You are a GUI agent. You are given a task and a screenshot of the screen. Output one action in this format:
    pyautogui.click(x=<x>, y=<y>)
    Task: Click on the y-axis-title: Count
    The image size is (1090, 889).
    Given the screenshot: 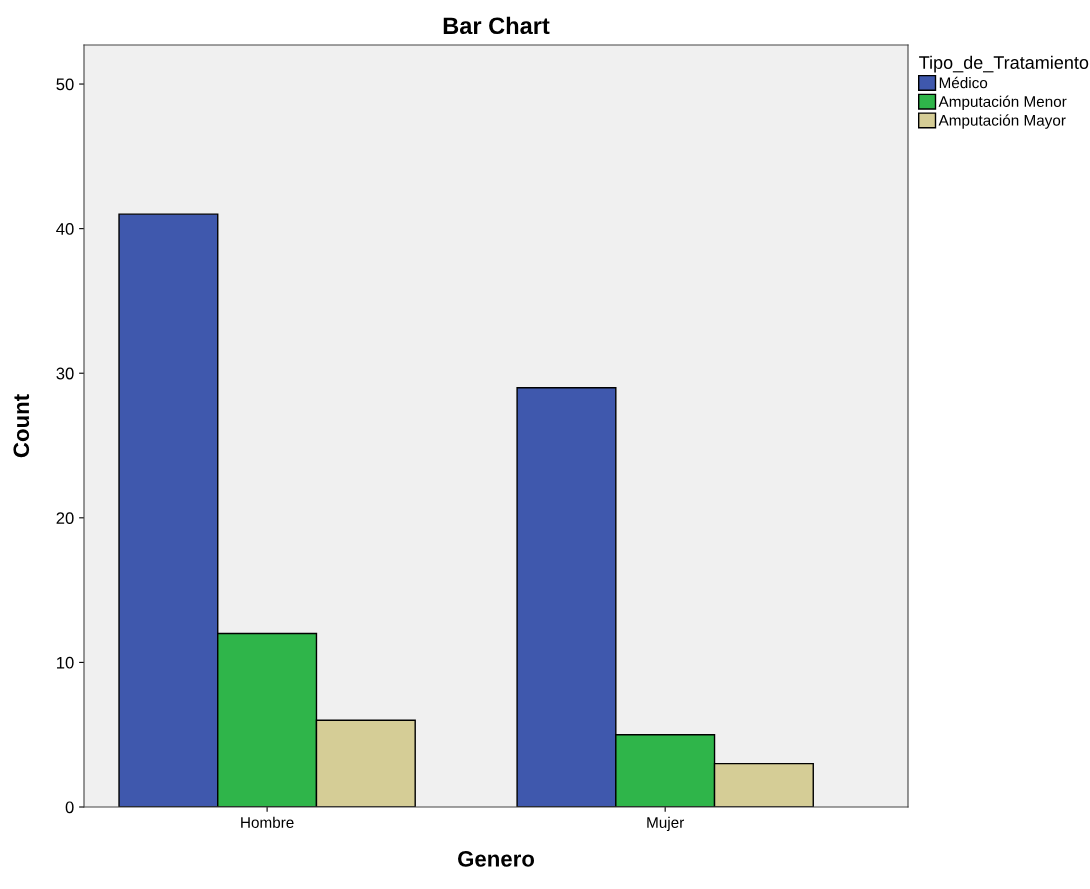 What is the action you would take?
    pyautogui.click(x=21, y=426)
    